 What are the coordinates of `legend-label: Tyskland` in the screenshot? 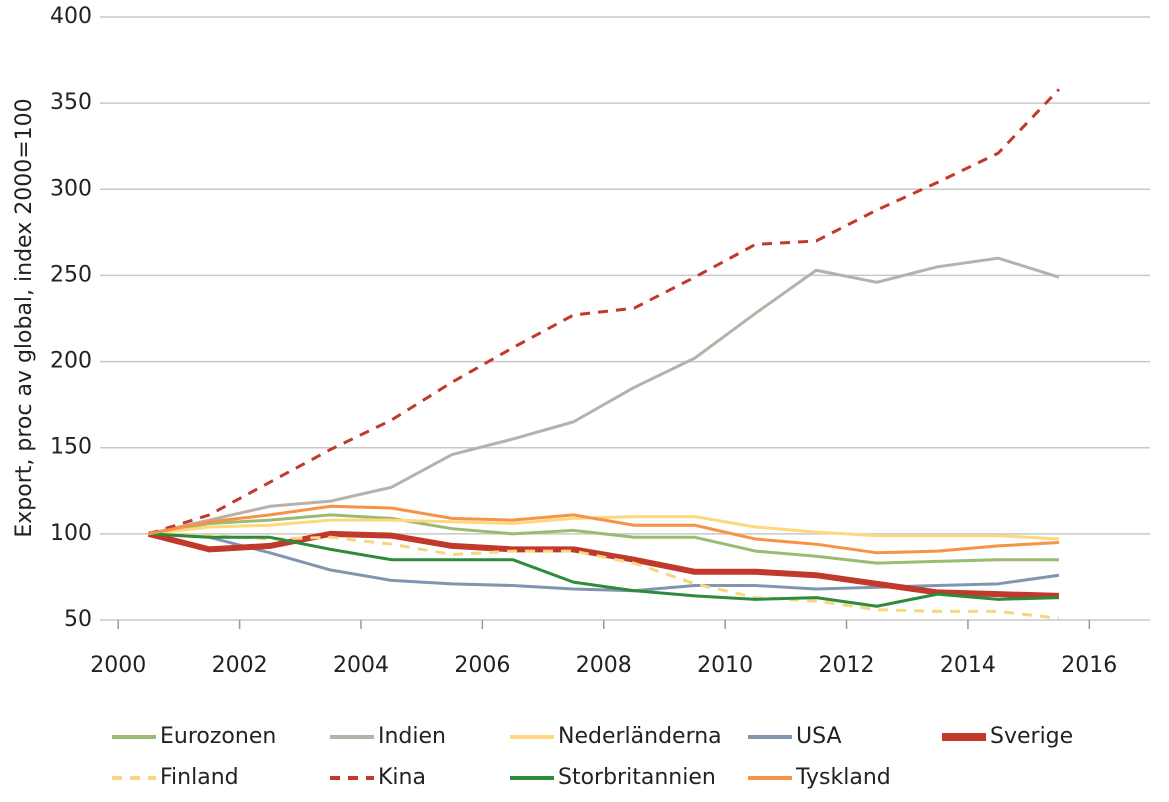 It's located at (843, 777).